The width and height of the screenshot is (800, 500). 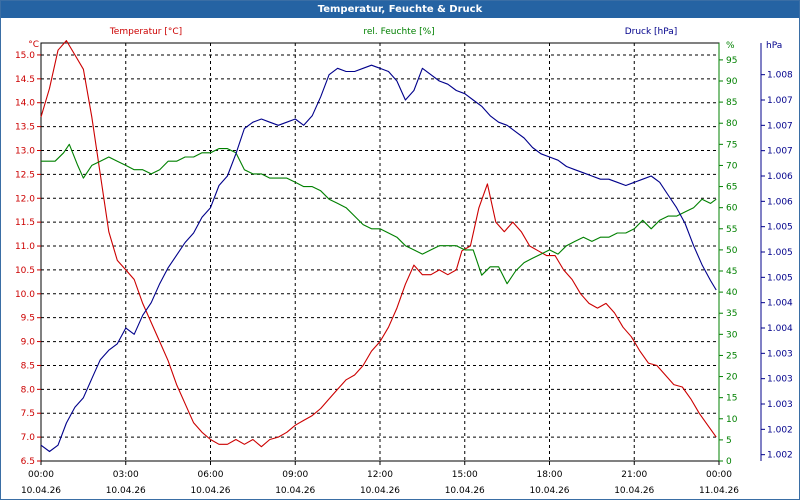 What do you see at coordinates (25, 175) in the screenshot?
I see `temperature-tick-label: 12.5` at bounding box center [25, 175].